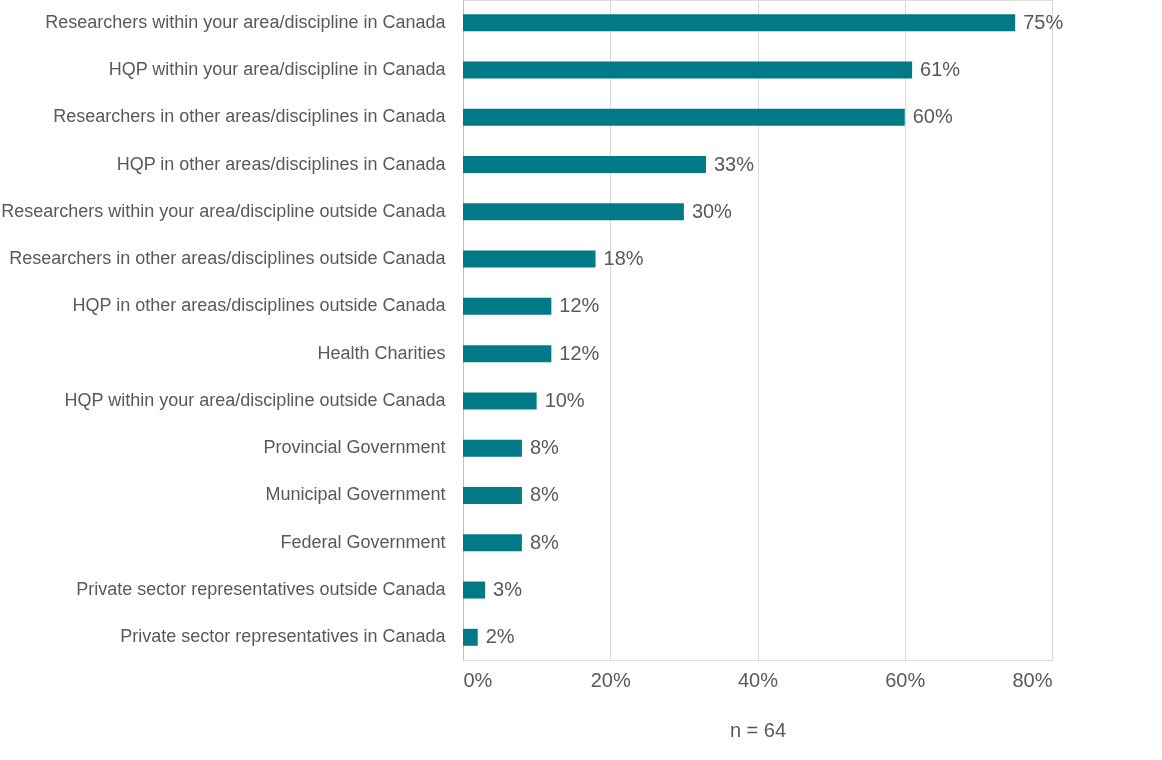 The width and height of the screenshot is (1162, 760). What do you see at coordinates (932, 116) in the screenshot?
I see `data-label: 60%` at bounding box center [932, 116].